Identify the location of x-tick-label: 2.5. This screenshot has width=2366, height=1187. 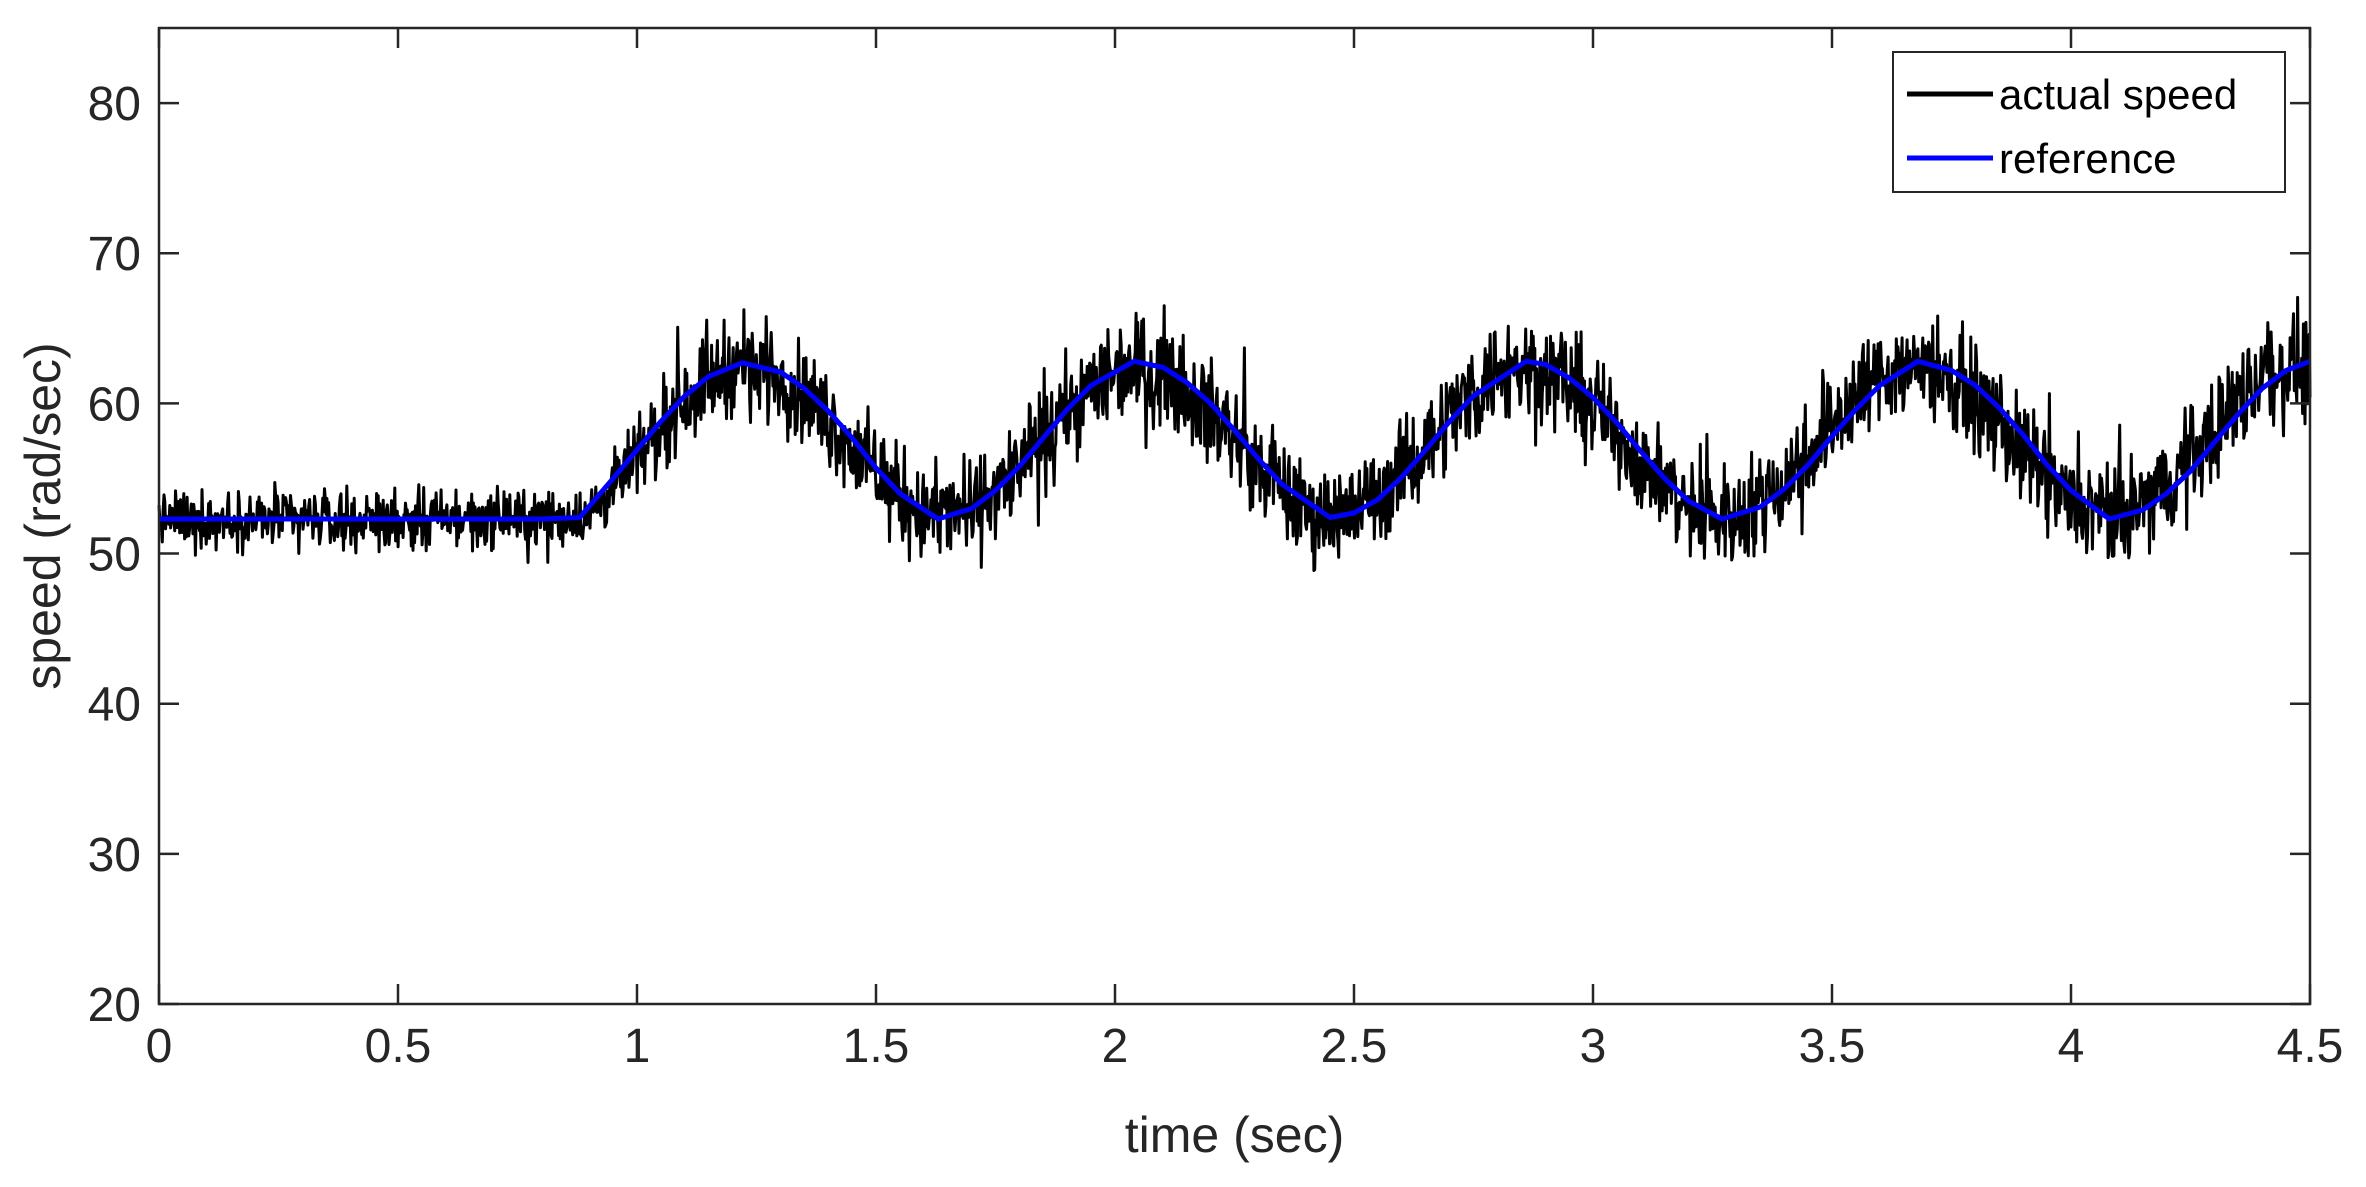
(1354, 1046).